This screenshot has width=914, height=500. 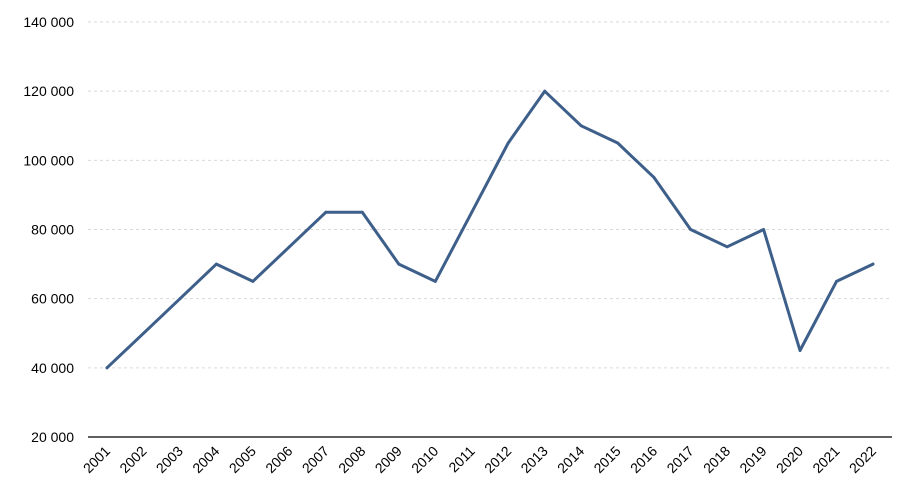 What do you see at coordinates (48, 22) in the screenshot?
I see `y-tick-label: 140 000` at bounding box center [48, 22].